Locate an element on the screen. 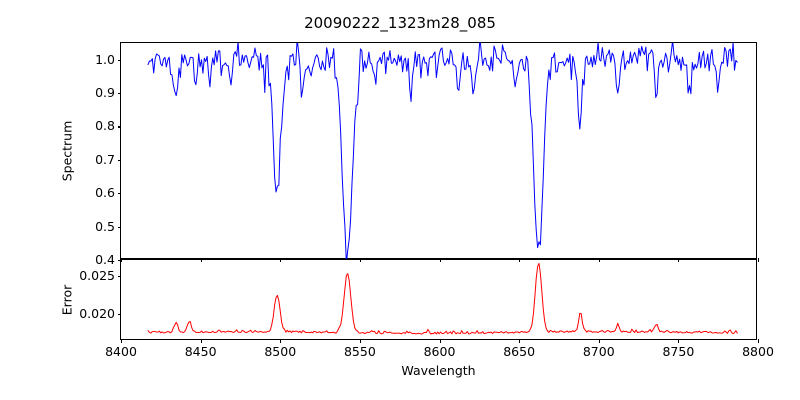 The height and width of the screenshot is (400, 800). x-tick-label: 8650 is located at coordinates (519, 351).